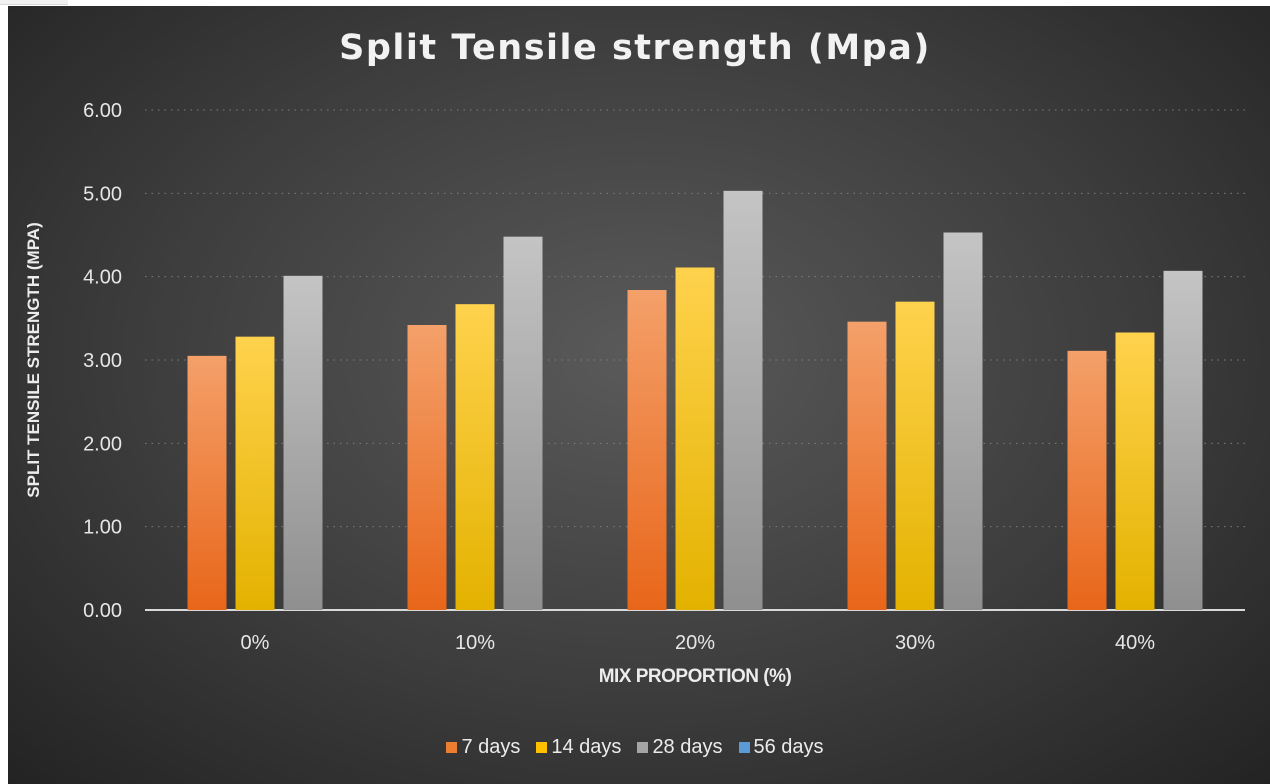 This screenshot has width=1270, height=784. Describe the element at coordinates (1135, 643) in the screenshot. I see `x-tick-label: 40%` at that location.